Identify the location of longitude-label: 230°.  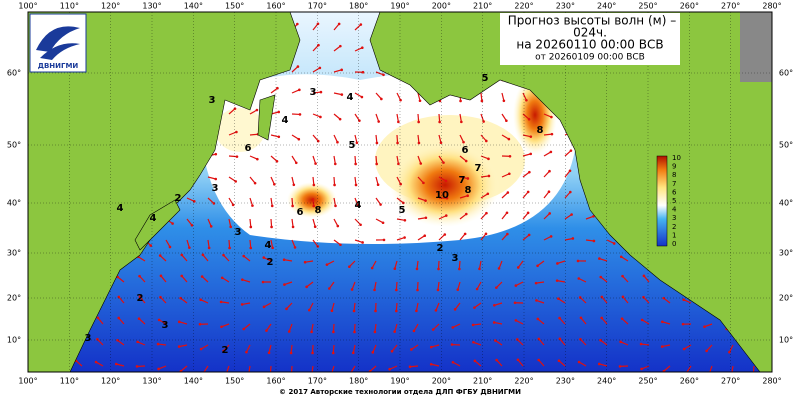
(565, 6).